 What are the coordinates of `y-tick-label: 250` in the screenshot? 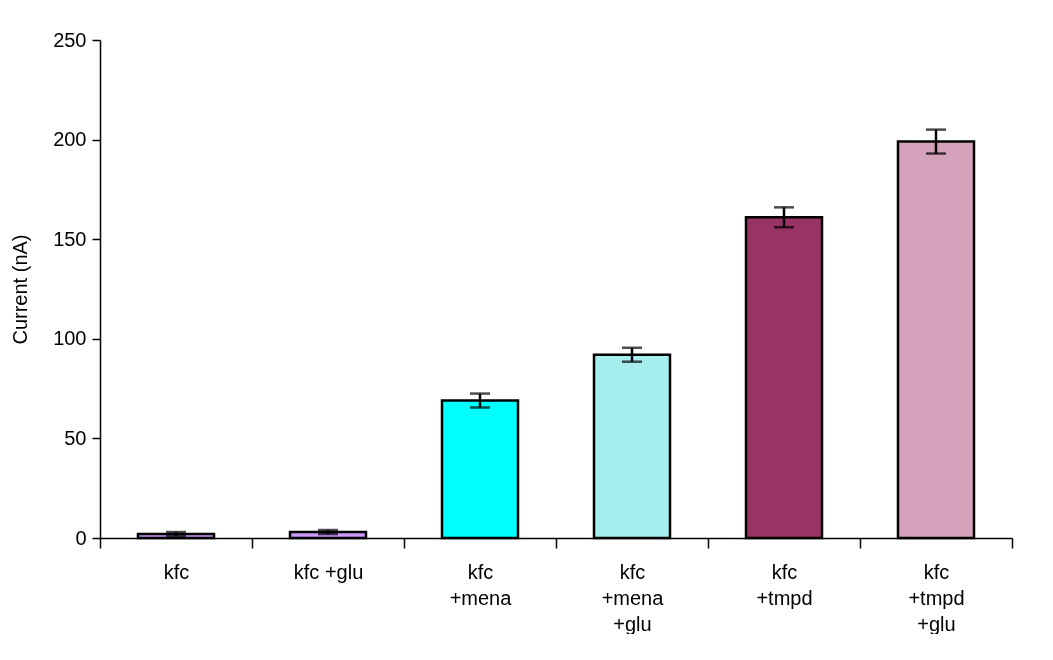 It's located at (70, 39).